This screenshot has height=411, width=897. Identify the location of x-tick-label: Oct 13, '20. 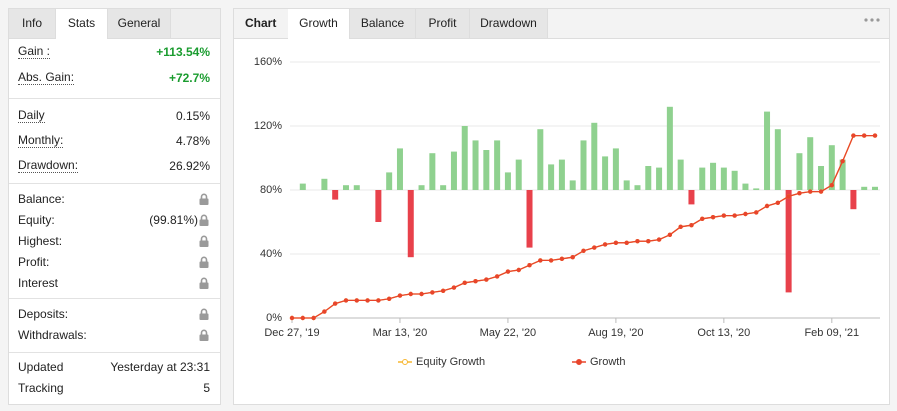
(723, 333).